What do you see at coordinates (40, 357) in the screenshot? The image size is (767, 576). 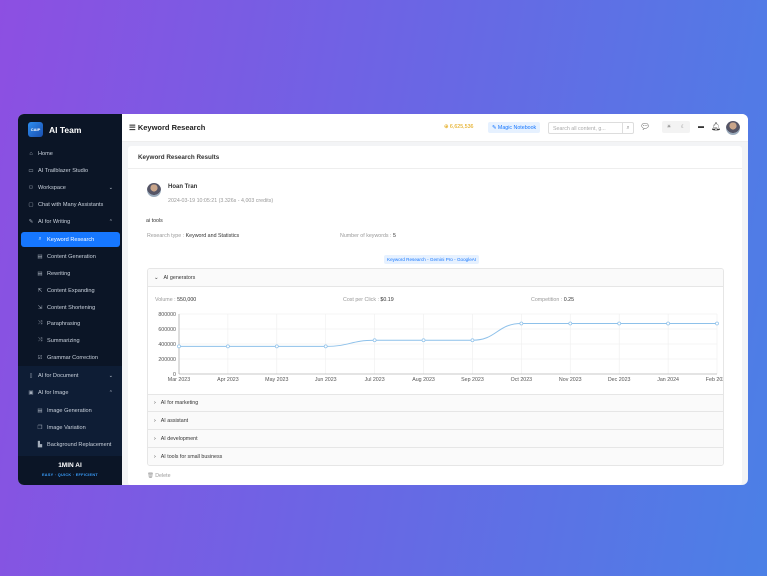 I see `check-icon: ☑` at bounding box center [40, 357].